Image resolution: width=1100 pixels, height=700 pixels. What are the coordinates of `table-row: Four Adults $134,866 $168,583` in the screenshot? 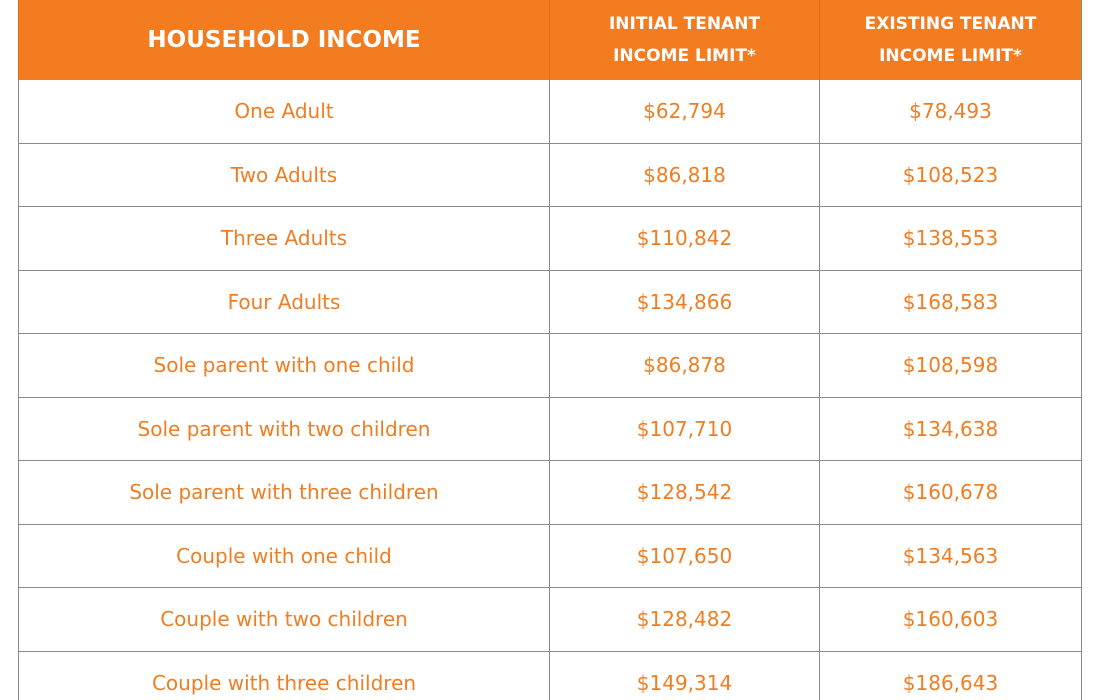 It's located at (550, 302).